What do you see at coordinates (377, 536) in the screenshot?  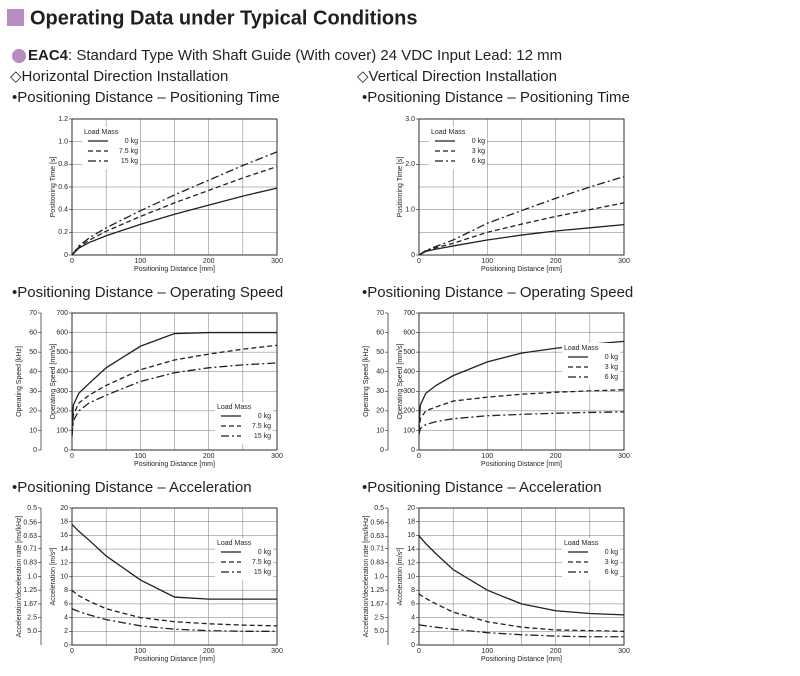 I see `y2-tick-label: 0.63` at bounding box center [377, 536].